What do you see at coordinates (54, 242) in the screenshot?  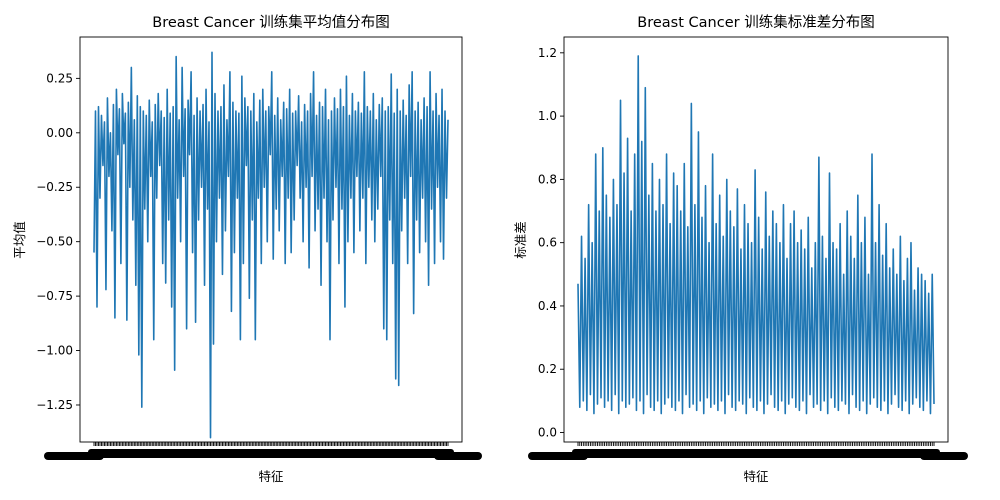 I see `y-tick-label: −0.50` at bounding box center [54, 242].